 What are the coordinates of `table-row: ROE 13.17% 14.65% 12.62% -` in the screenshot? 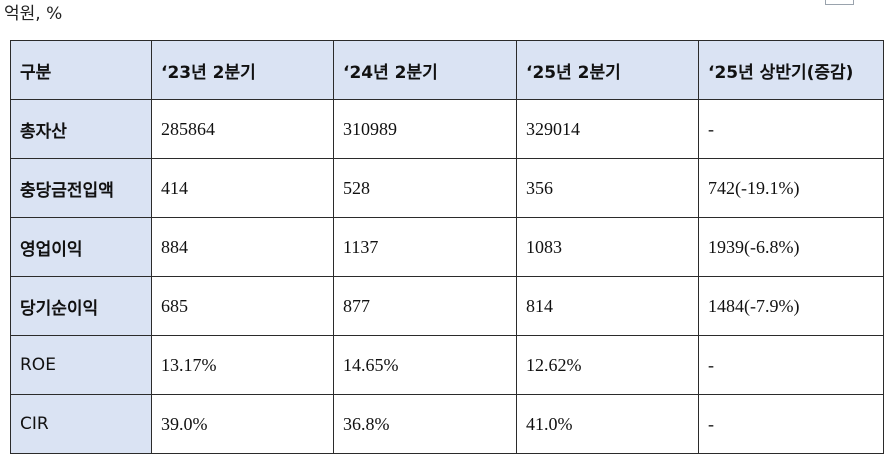 It's located at (447, 365).